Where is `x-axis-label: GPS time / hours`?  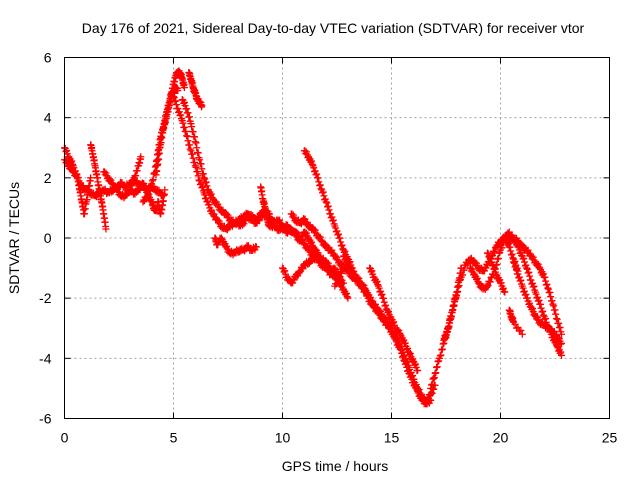 x-axis-label: GPS time / hours is located at coordinates (335, 466).